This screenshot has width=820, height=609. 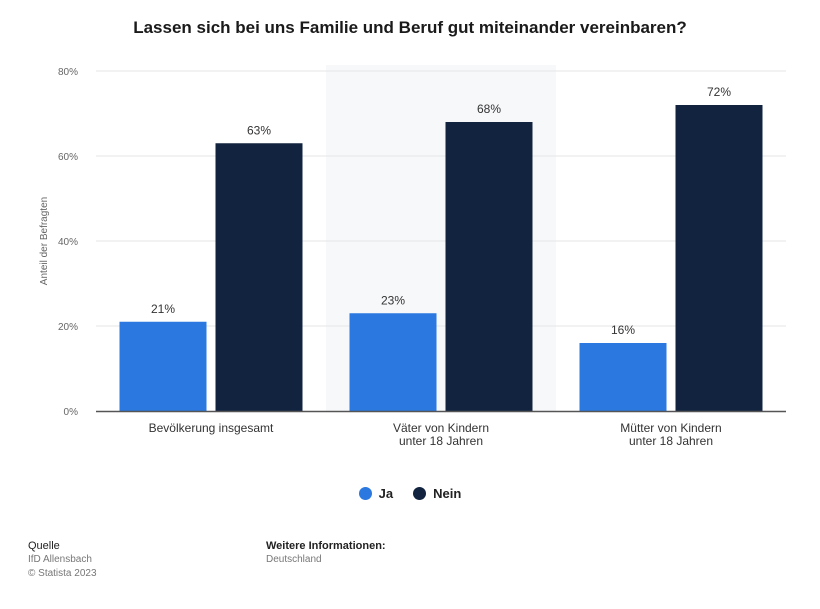 What do you see at coordinates (719, 92) in the screenshot?
I see `data-label: 72%` at bounding box center [719, 92].